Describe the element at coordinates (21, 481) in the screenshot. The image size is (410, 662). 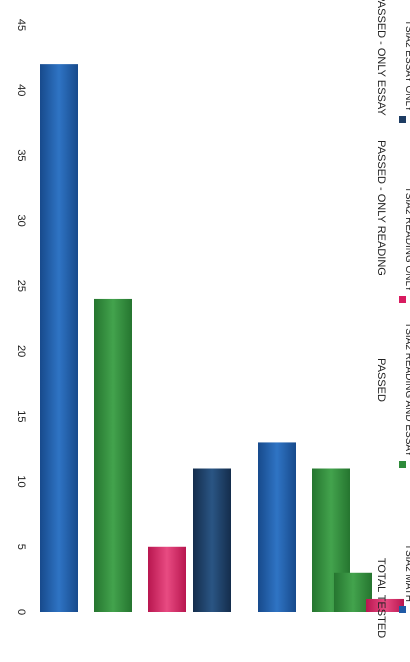
I see `y-tick-label: 10` at that location.